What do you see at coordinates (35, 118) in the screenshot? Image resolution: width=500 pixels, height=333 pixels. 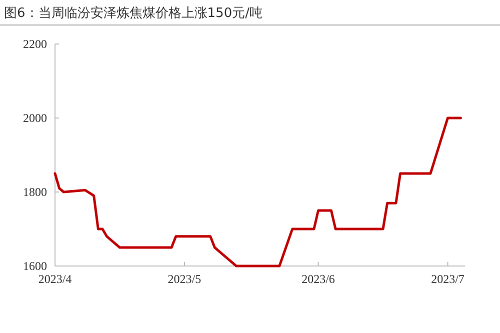 I see `y-tick-label: 2000` at bounding box center [35, 118].